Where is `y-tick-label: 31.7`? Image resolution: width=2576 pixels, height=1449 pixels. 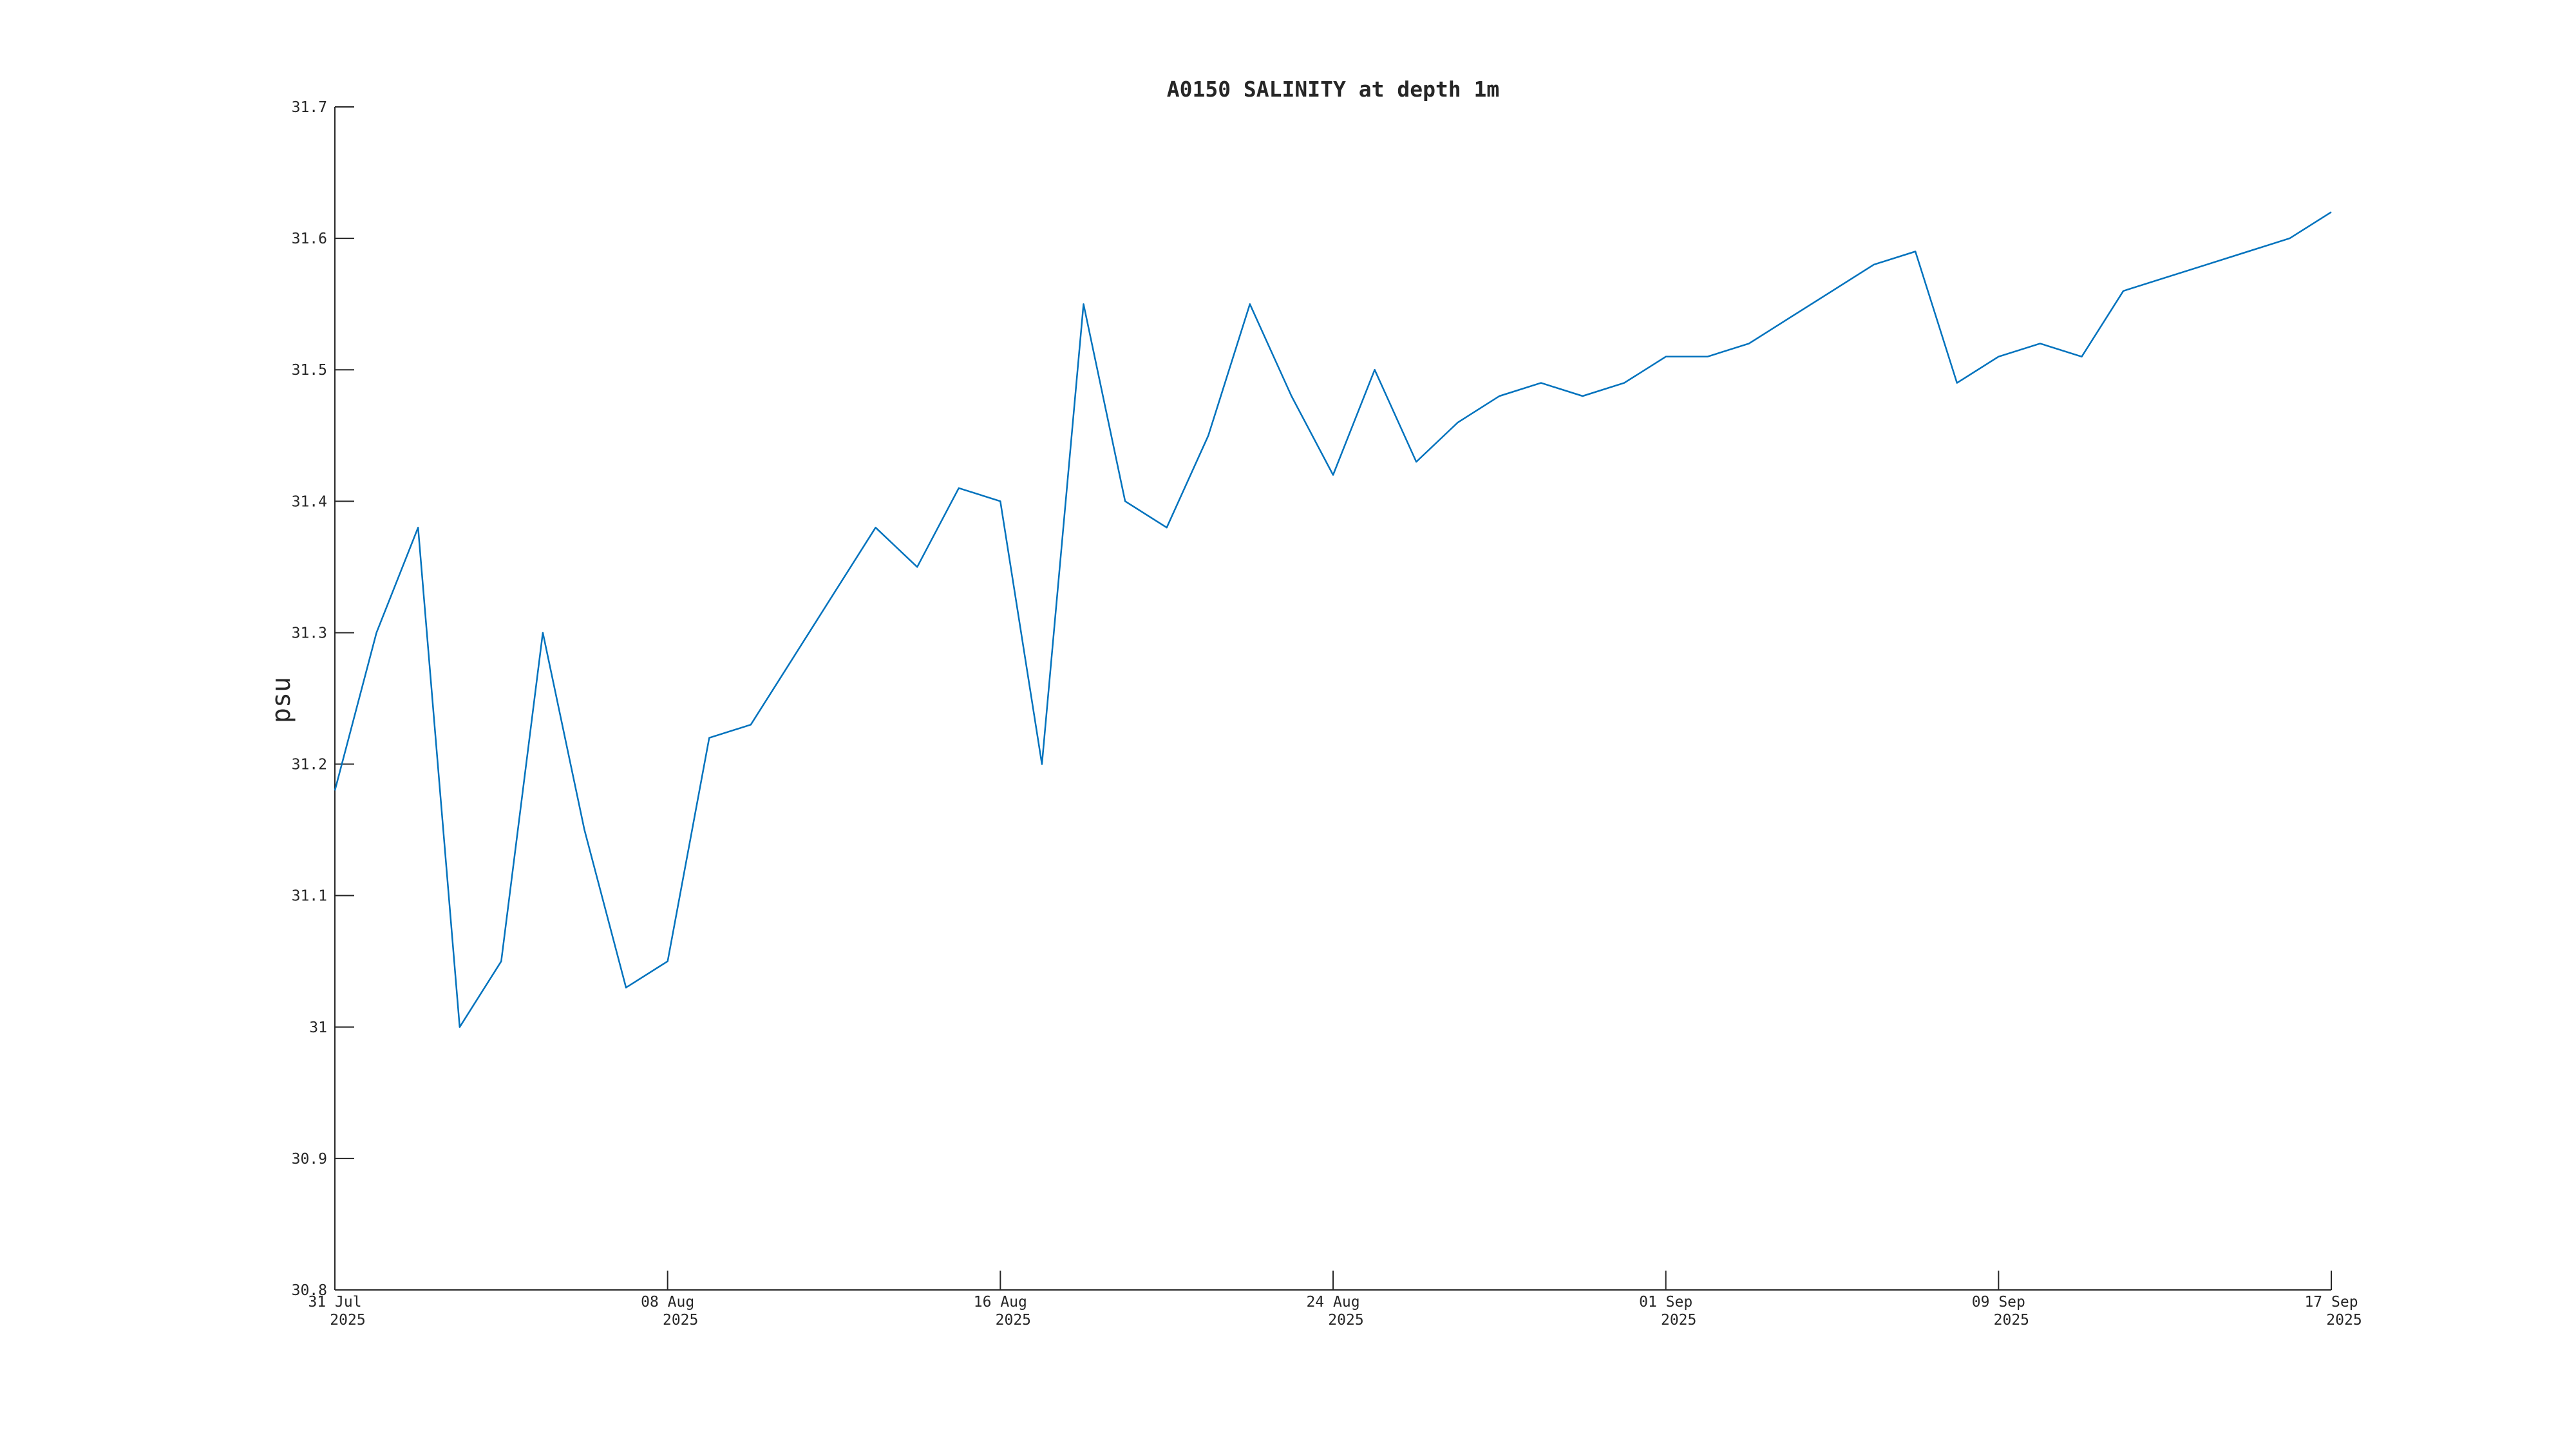
y-tick-label: 31.7 is located at coordinates (309, 108).